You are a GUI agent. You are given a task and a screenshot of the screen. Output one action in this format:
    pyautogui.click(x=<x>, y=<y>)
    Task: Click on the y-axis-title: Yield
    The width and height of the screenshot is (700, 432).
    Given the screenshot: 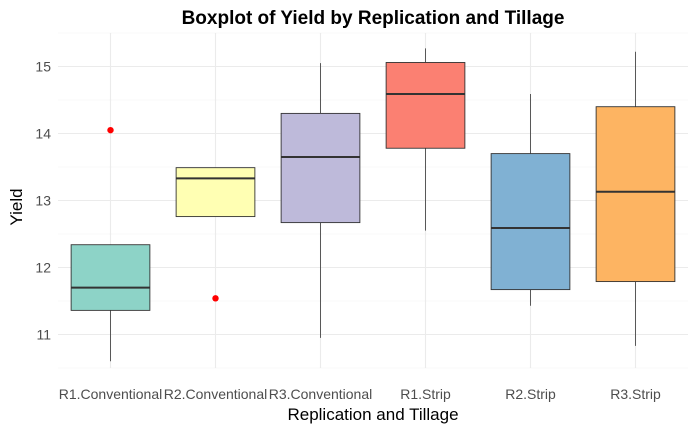 What is the action you would take?
    pyautogui.click(x=16, y=206)
    